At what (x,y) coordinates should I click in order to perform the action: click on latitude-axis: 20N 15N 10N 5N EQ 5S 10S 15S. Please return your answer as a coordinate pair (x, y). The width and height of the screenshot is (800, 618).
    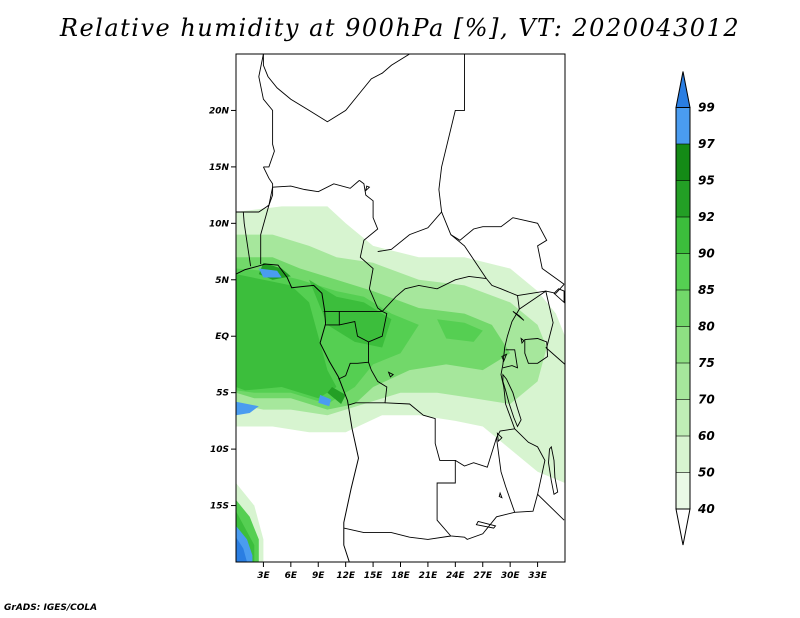
    Looking at the image, I should click on (222, 309).